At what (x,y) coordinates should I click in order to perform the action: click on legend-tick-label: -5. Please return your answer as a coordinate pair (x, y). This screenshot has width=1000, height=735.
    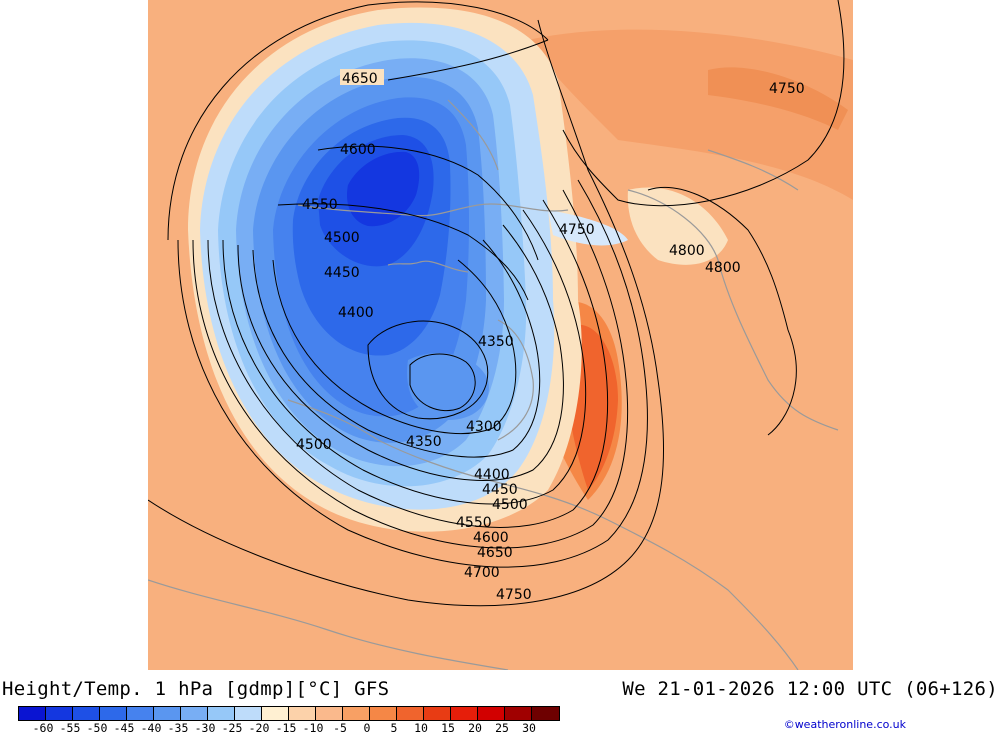
    Looking at the image, I should click on (340, 728).